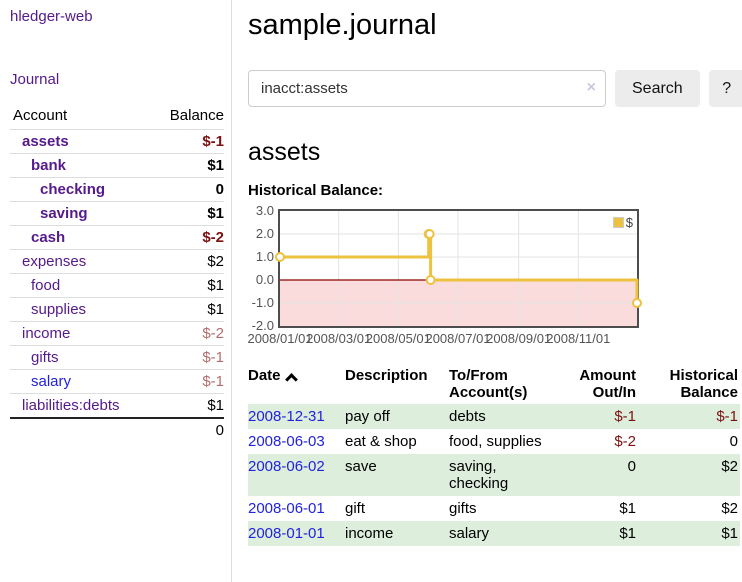 This screenshot has width=742, height=582. What do you see at coordinates (386, 375) in the screenshot?
I see `txn-header-description: Description` at bounding box center [386, 375].